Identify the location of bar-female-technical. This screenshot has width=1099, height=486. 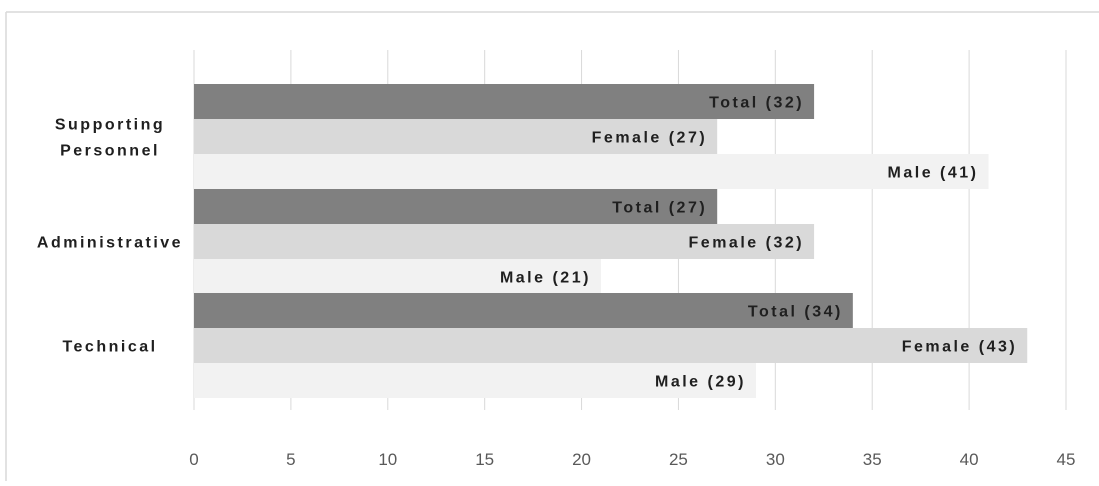
(611, 345).